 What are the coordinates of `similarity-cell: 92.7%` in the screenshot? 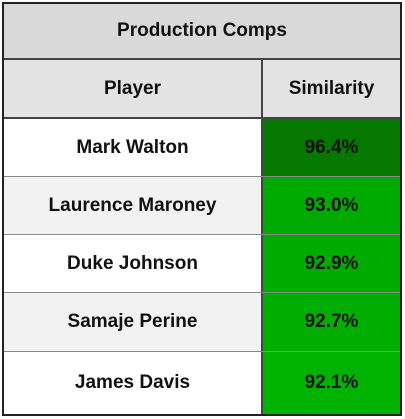 It's located at (331, 322).